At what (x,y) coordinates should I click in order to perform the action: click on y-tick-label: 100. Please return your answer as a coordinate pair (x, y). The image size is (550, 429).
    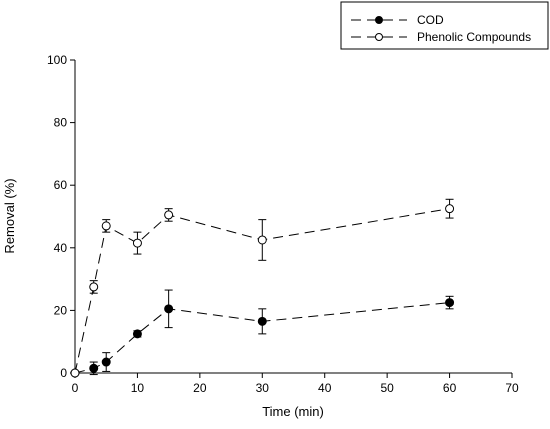
    Looking at the image, I should click on (57, 60).